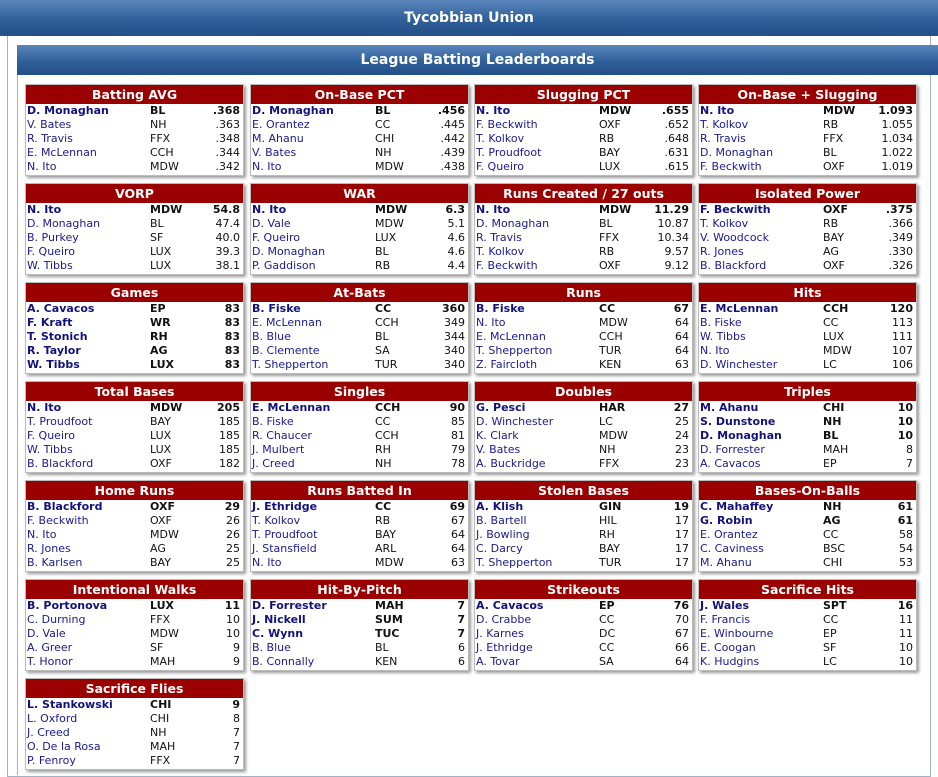 The height and width of the screenshot is (777, 938). What do you see at coordinates (70, 704) in the screenshot?
I see `player-name: L. Stankowski` at bounding box center [70, 704].